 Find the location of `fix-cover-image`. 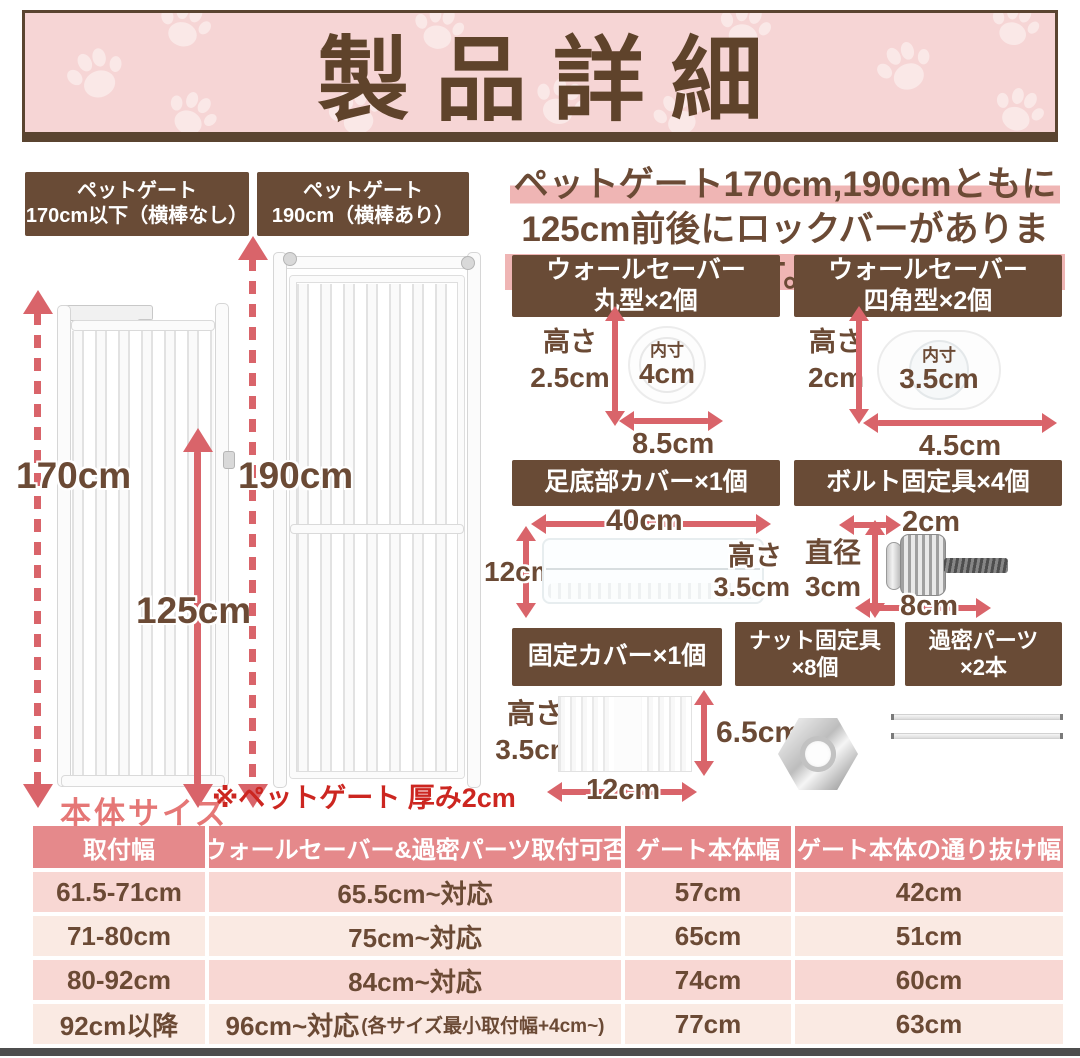

fix-cover-image is located at coordinates (625, 734).